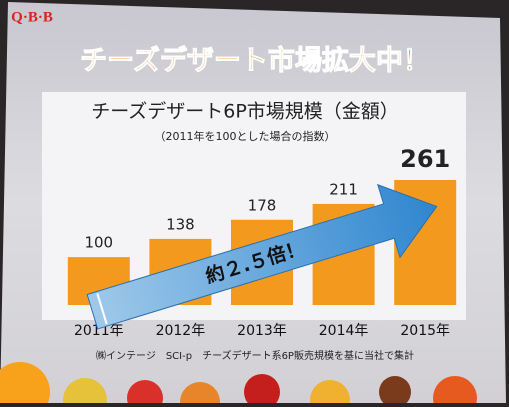 The image size is (509, 407). What do you see at coordinates (99, 331) in the screenshot?
I see `x-tick-label: 2011年` at bounding box center [99, 331].